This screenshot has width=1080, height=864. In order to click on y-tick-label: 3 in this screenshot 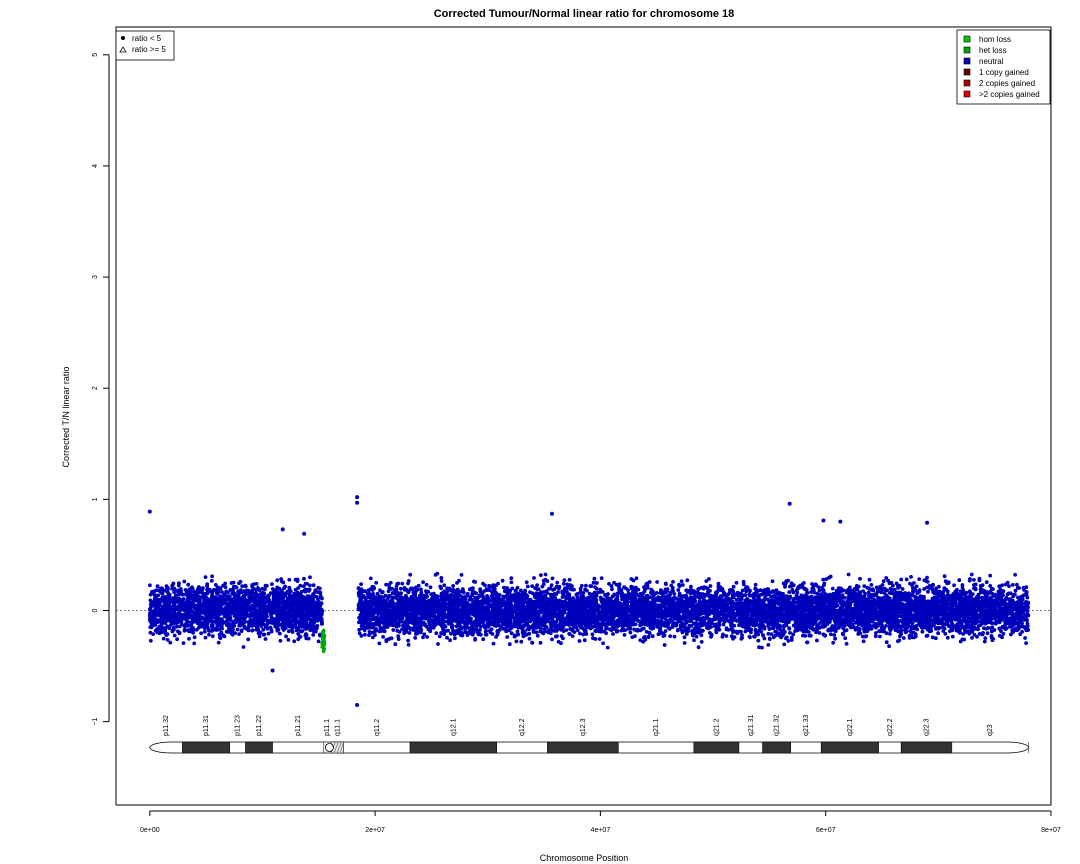, I will do `click(95, 277)`.